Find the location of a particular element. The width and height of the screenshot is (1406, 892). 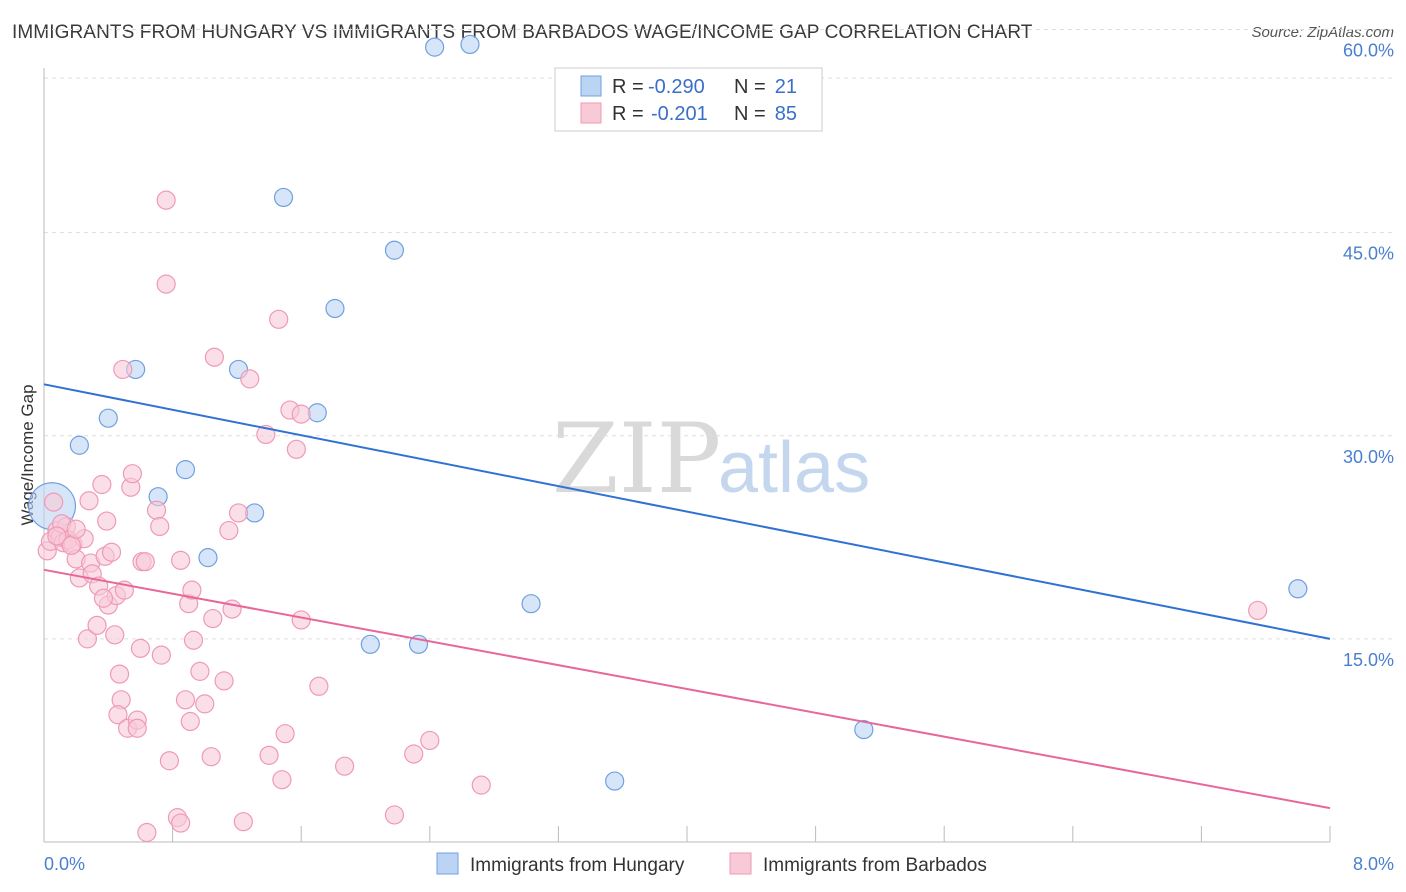

y-tick-label-60: 60.0% is located at coordinates (1368, 51).